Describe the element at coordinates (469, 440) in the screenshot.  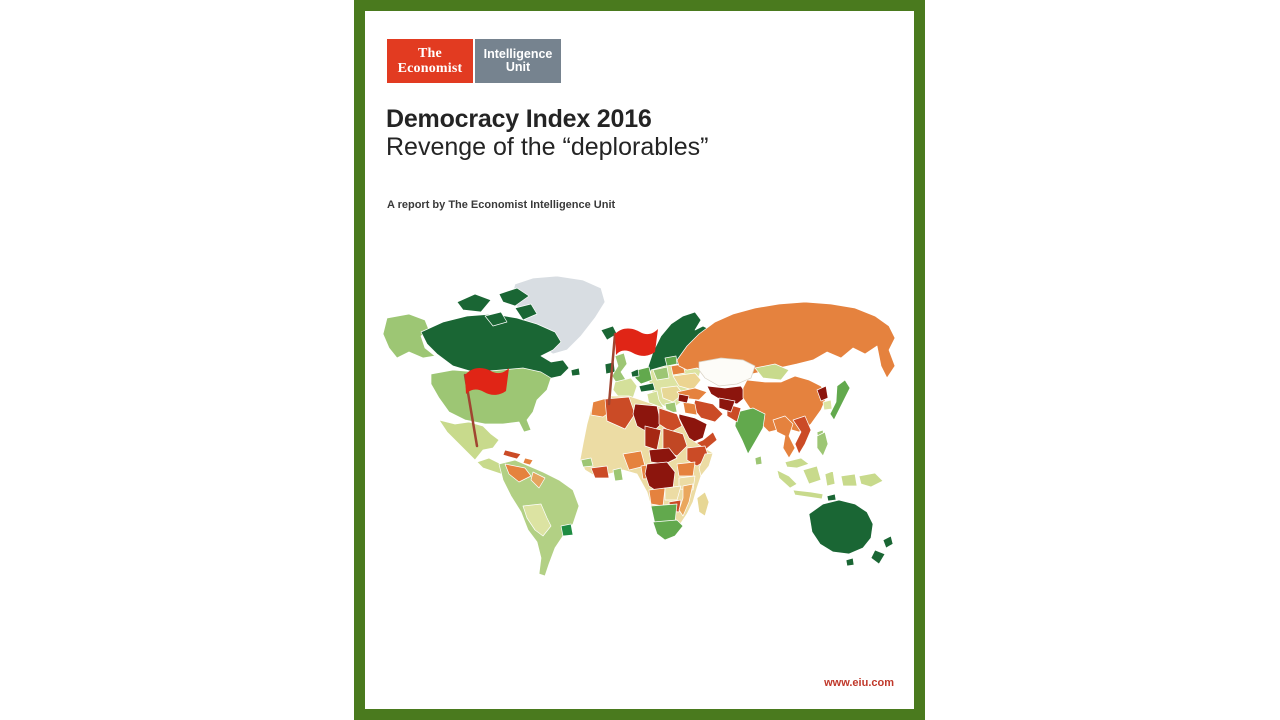
I see `region-mexico` at that location.